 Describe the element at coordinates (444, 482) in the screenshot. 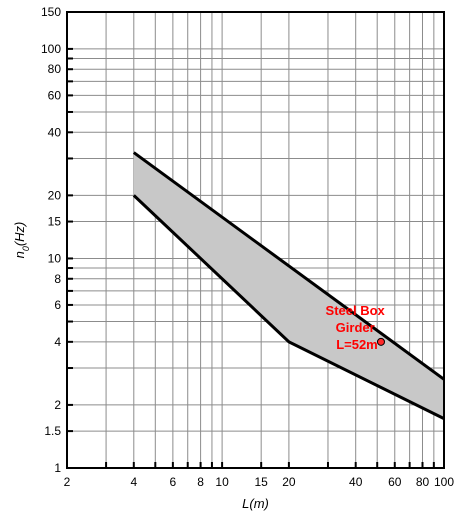

I see `x-tick-label: 100` at that location.